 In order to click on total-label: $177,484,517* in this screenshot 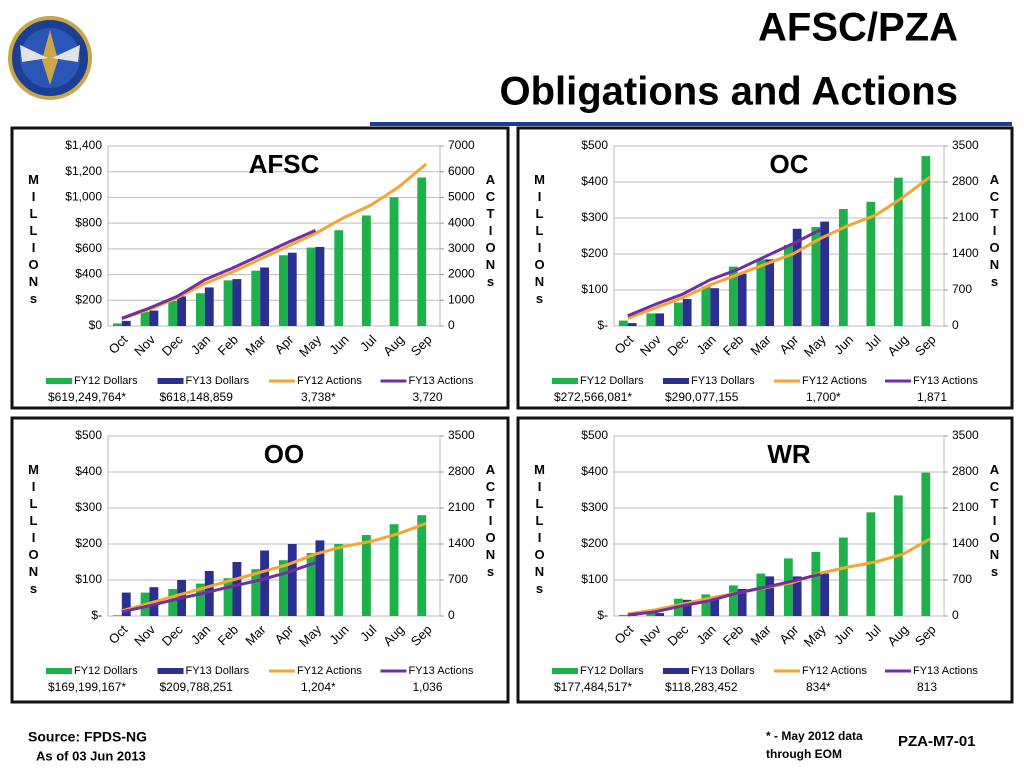, I will do `click(593, 687)`.